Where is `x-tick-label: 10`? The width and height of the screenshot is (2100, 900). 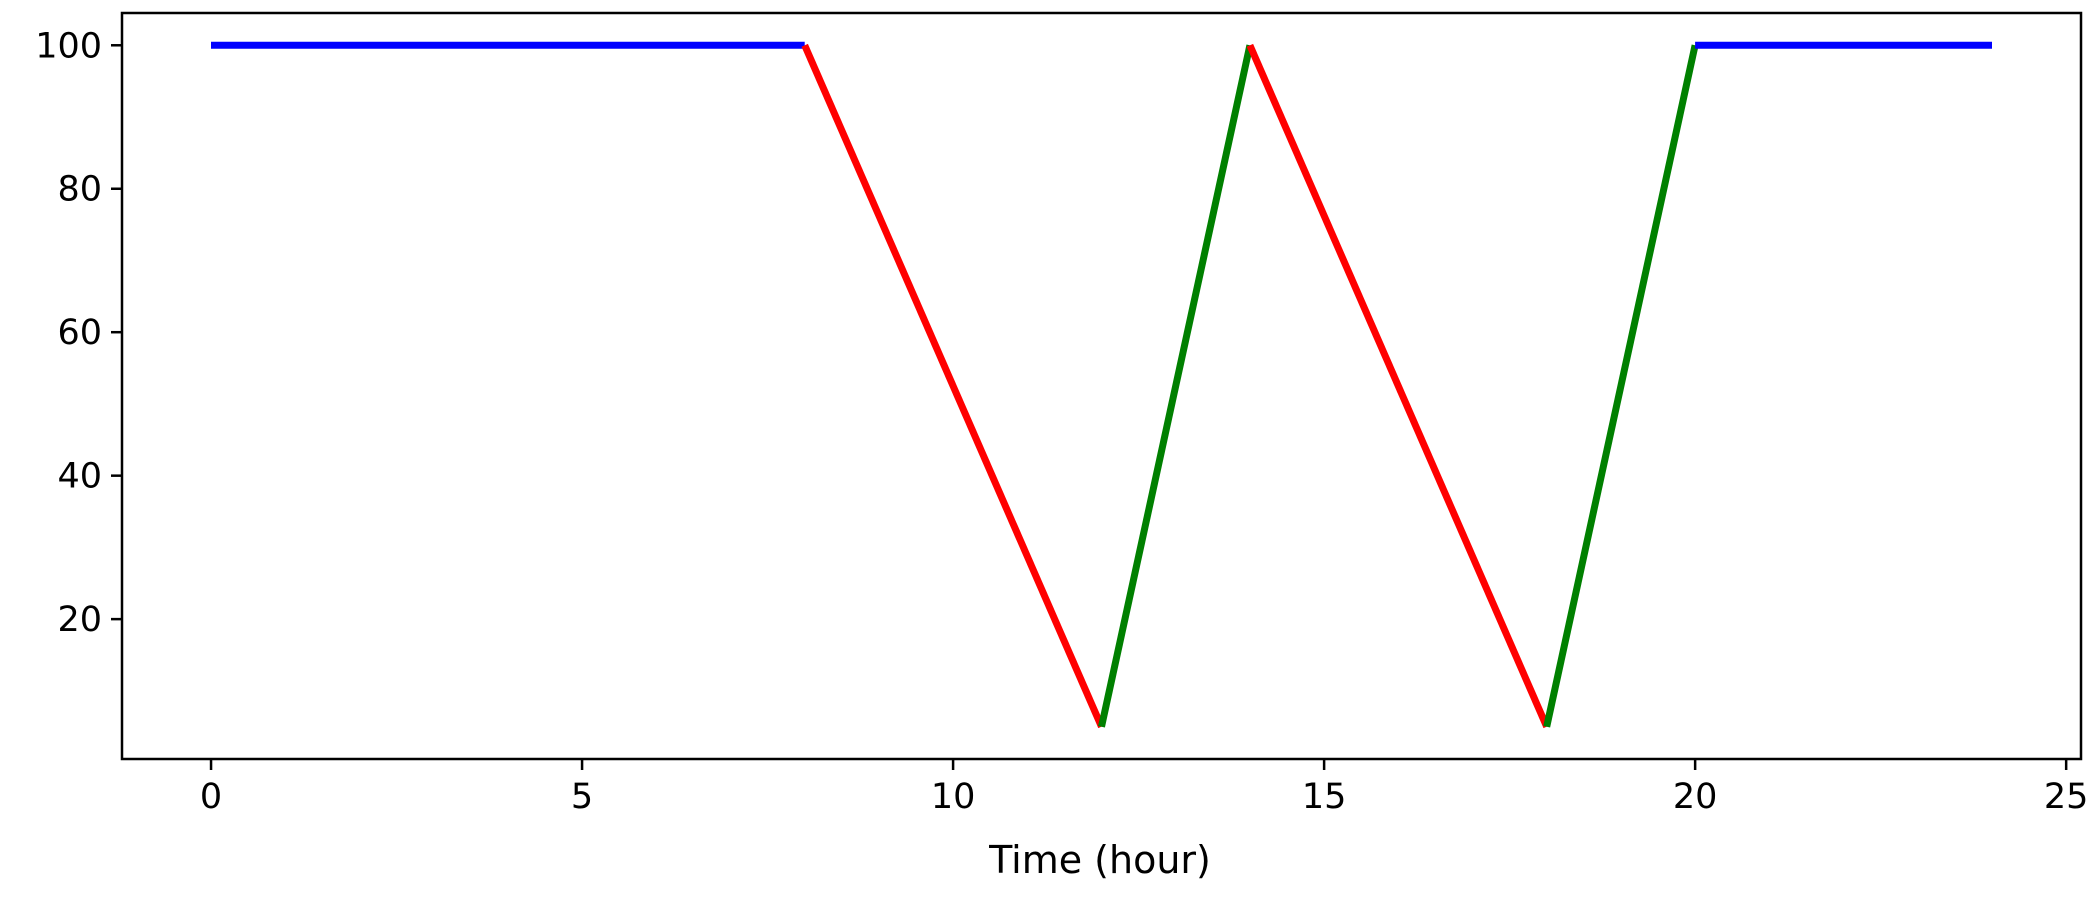
x-tick-label: 10 is located at coordinates (953, 797).